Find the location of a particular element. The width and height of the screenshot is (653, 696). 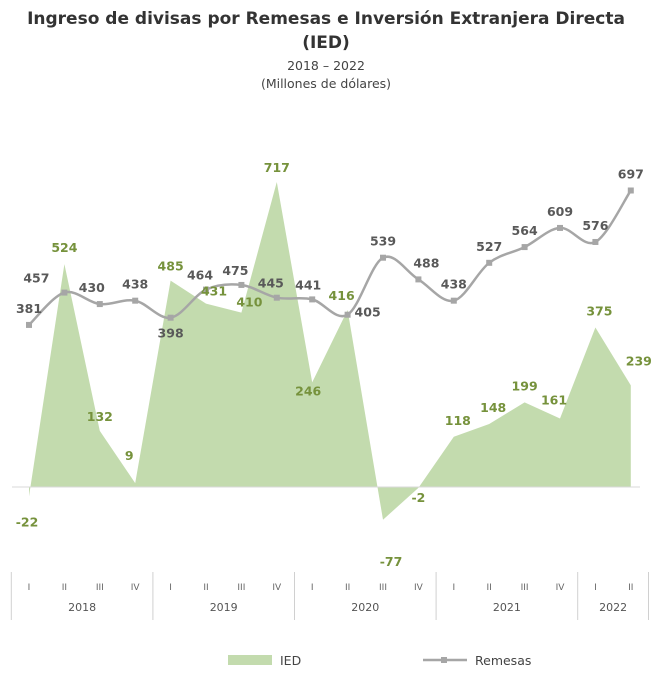

ied-data-label: 239 is located at coordinates (639, 360).